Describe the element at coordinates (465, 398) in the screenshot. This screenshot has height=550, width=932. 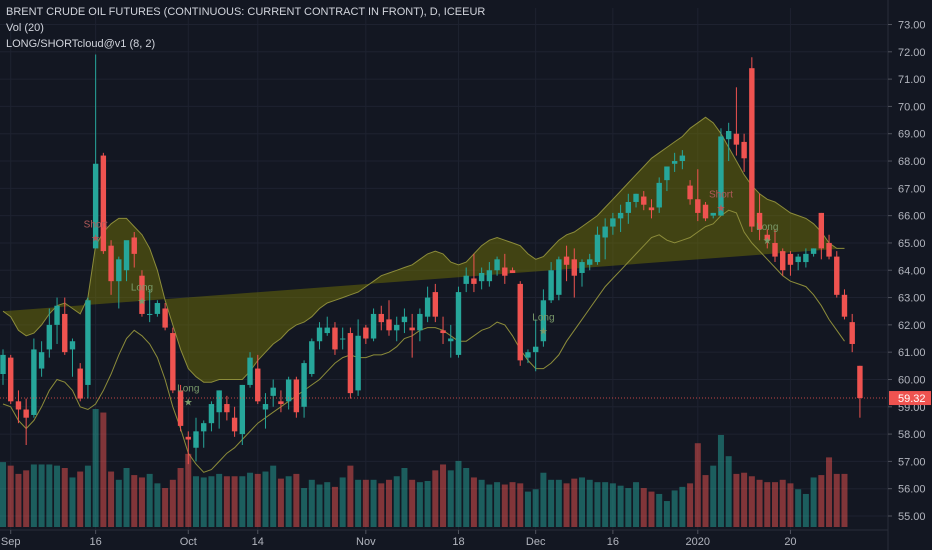
I see `last-price-marker: 59.32` at that location.